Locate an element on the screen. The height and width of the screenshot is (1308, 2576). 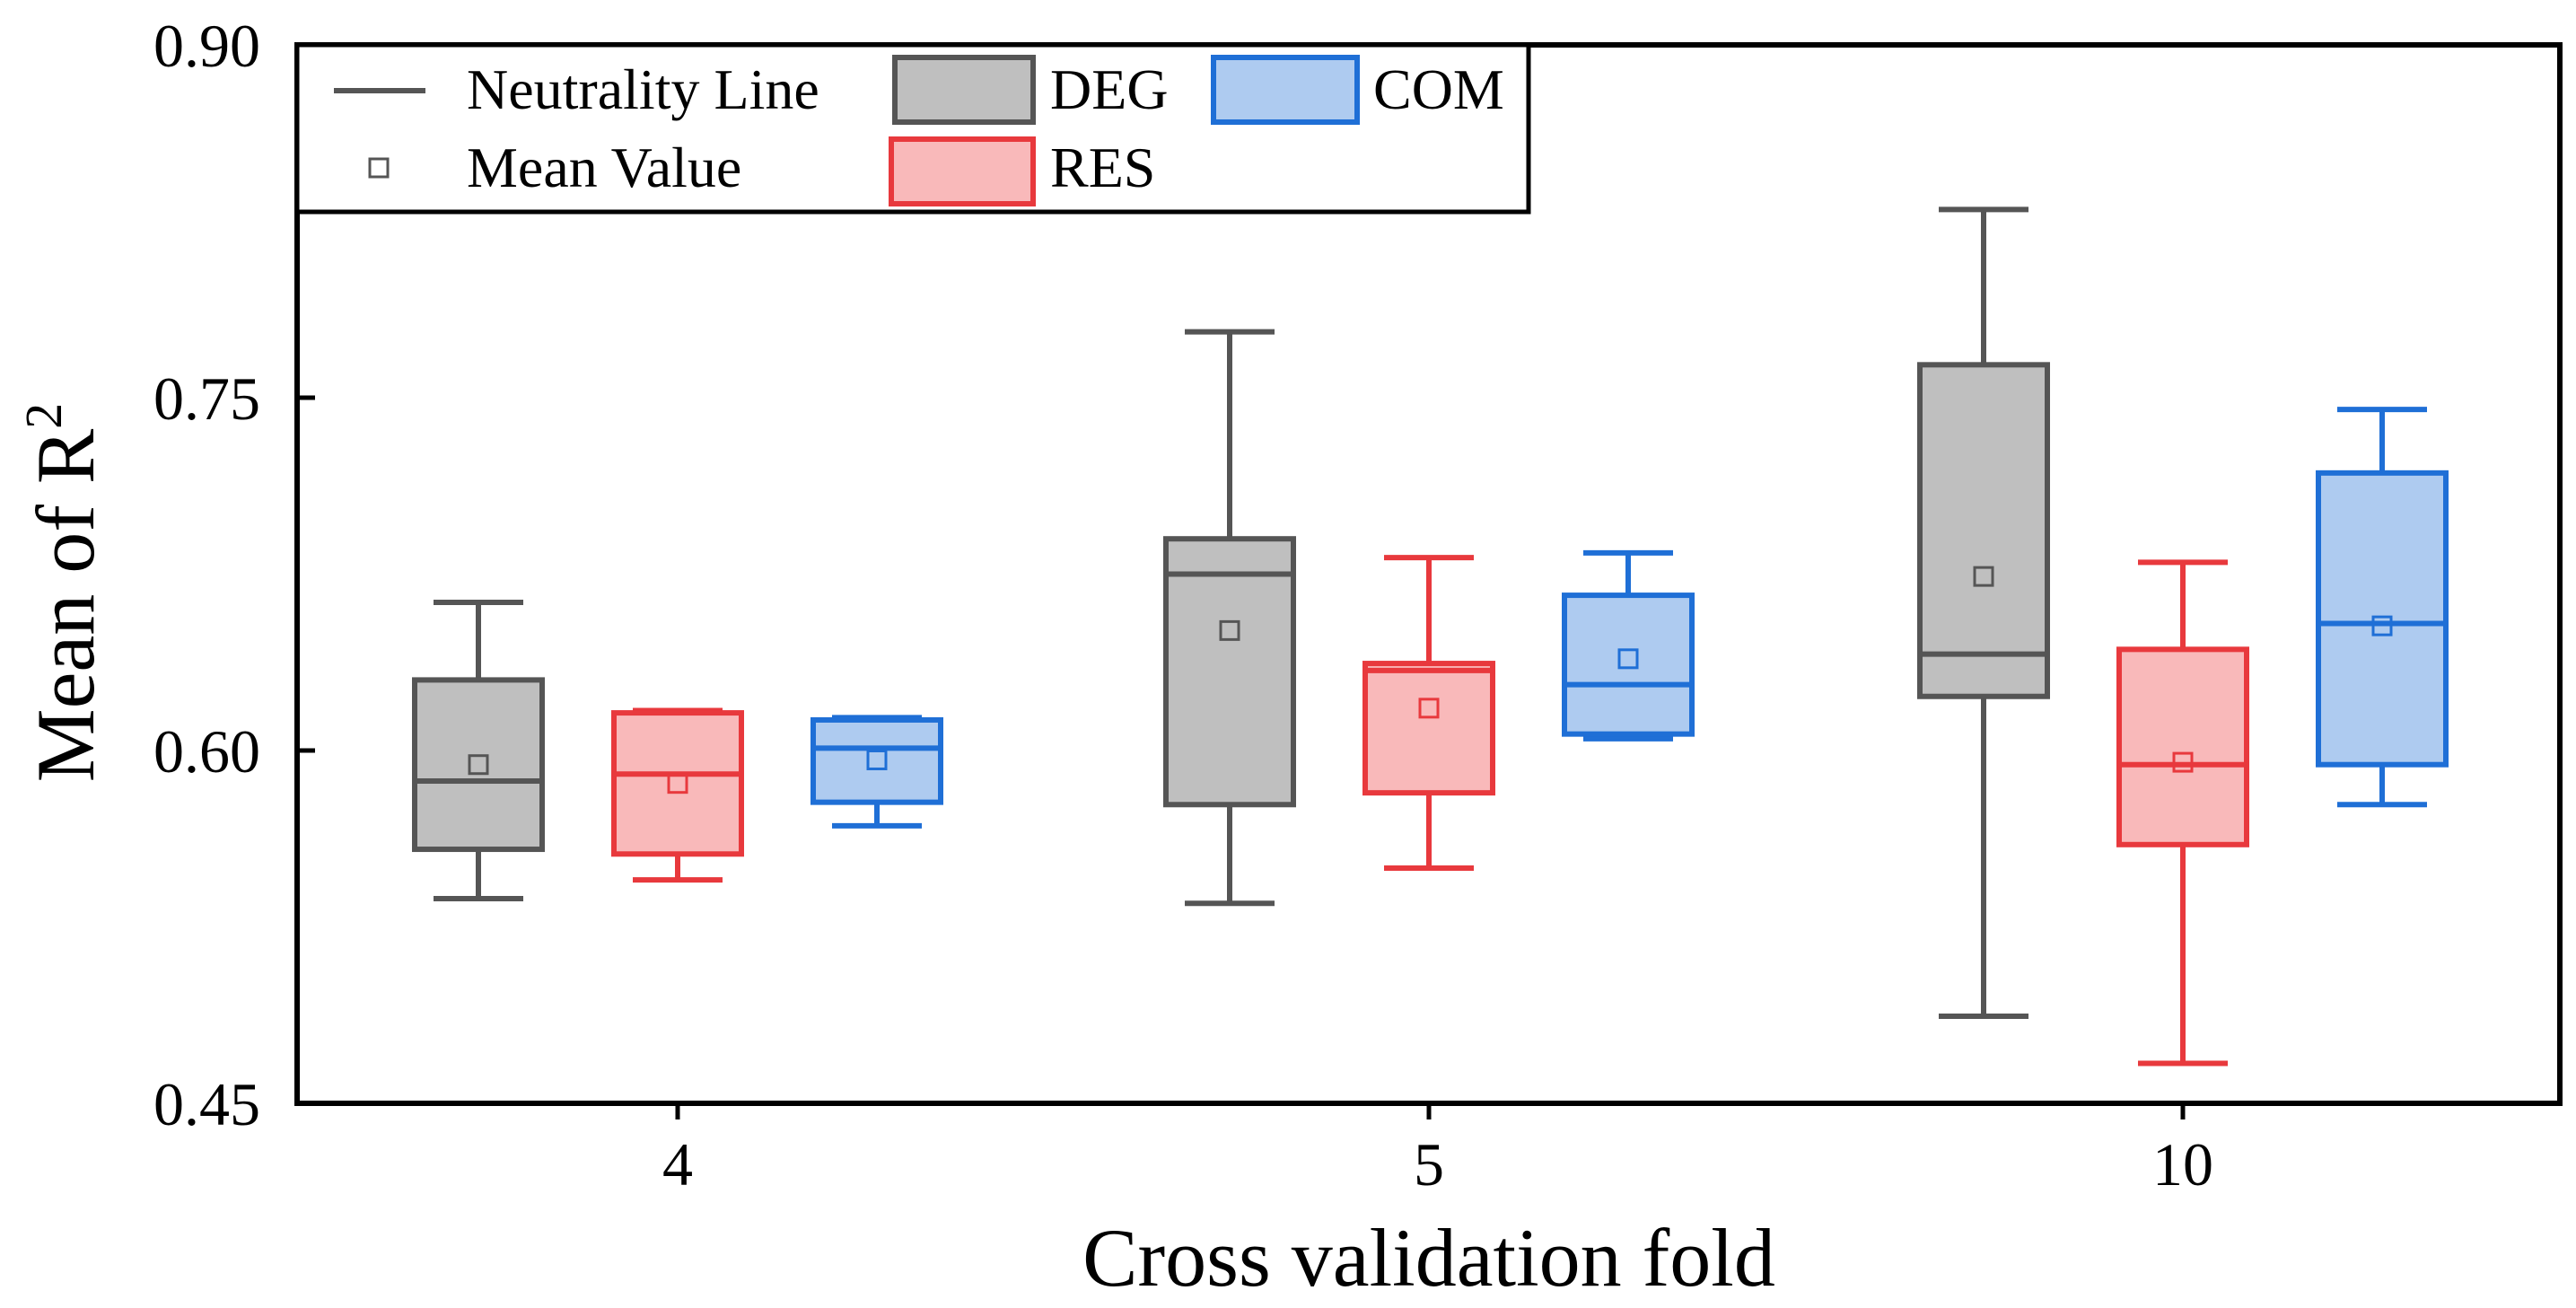
legend-mean-value-label: Mean Value is located at coordinates (604, 167).